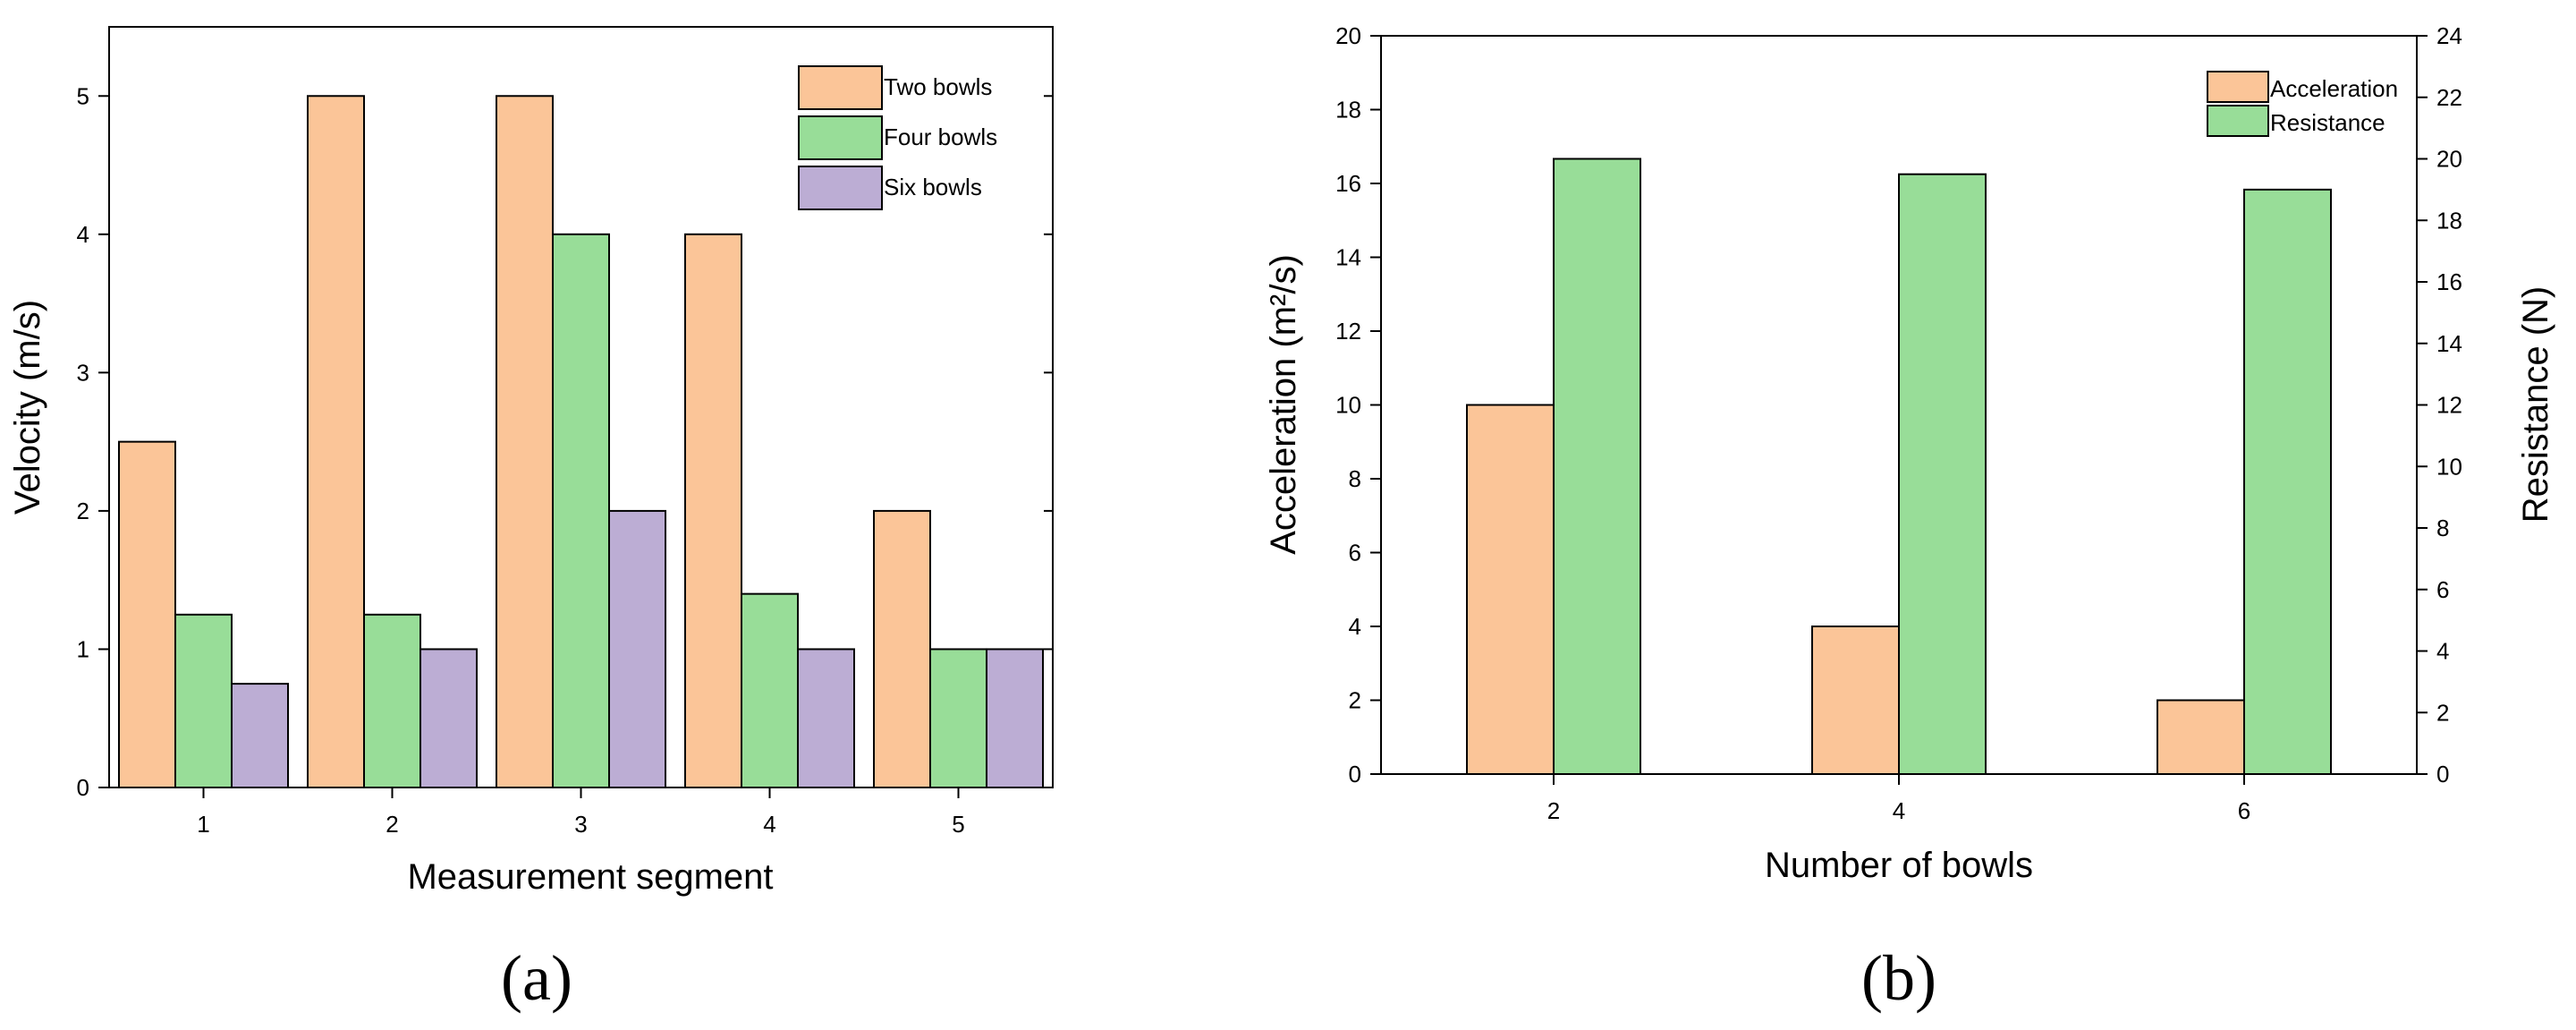  I want to click on chart-b-y-axis-title: Acceleration (m²/s), so click(1283, 405).